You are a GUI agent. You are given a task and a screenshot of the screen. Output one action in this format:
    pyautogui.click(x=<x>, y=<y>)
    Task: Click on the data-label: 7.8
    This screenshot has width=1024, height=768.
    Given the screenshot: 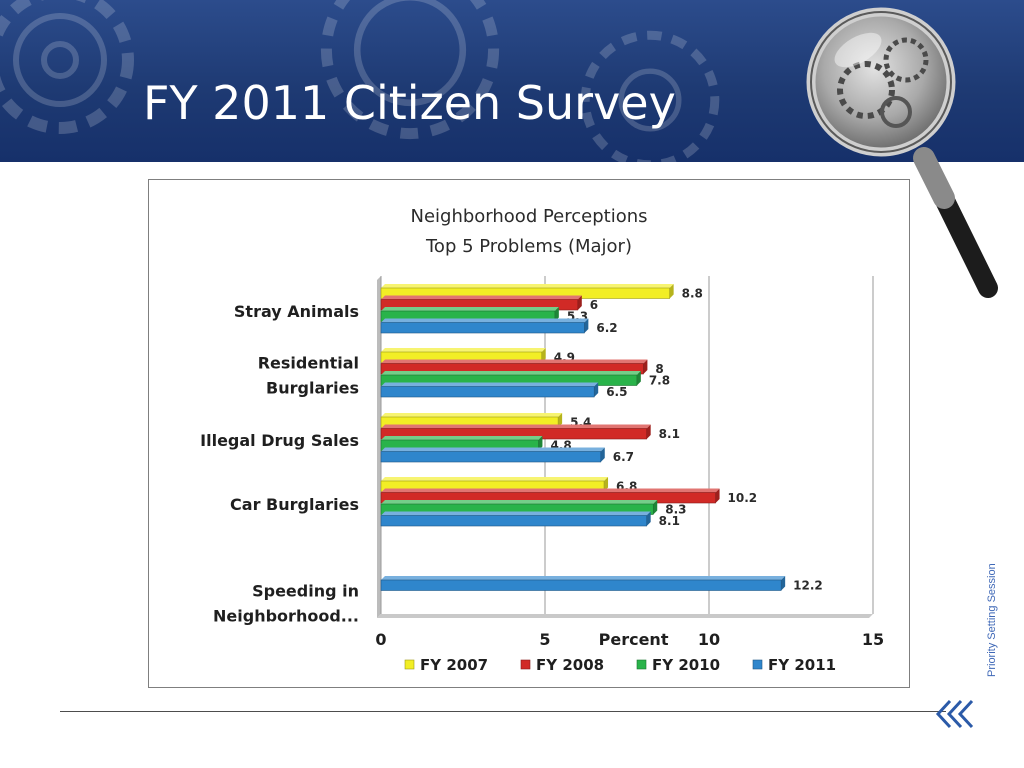 What is the action you would take?
    pyautogui.click(x=659, y=381)
    